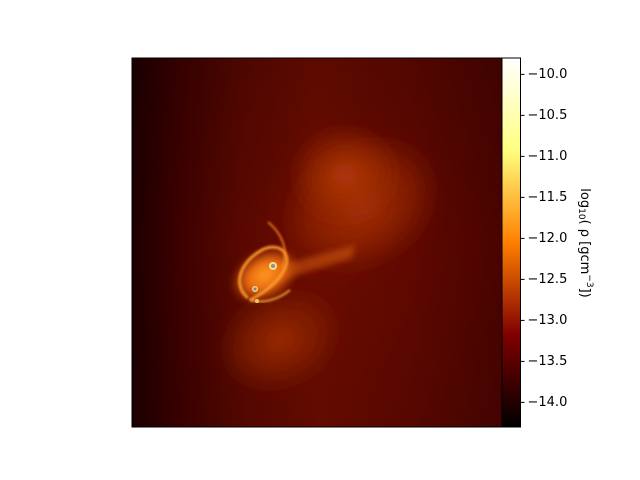  I want to click on colorbar-tick-label: −14.0, so click(548, 402).